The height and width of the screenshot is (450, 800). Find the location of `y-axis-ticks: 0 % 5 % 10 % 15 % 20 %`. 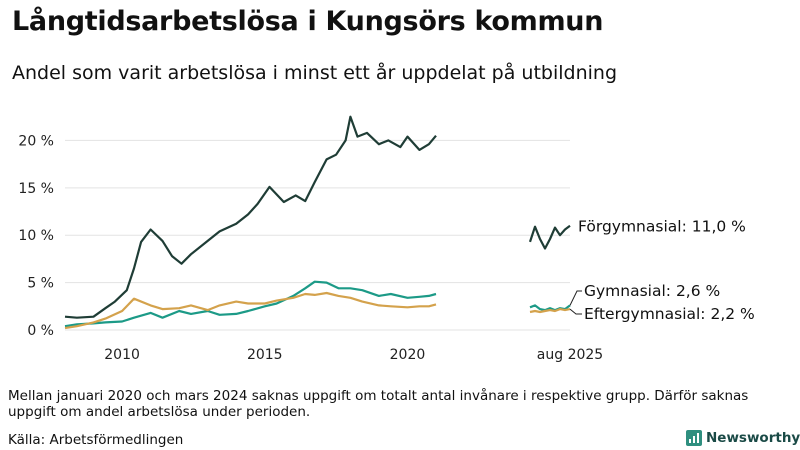

y-axis-ticks: 0 % 5 % 10 % 15 % 20 % is located at coordinates (36, 236).